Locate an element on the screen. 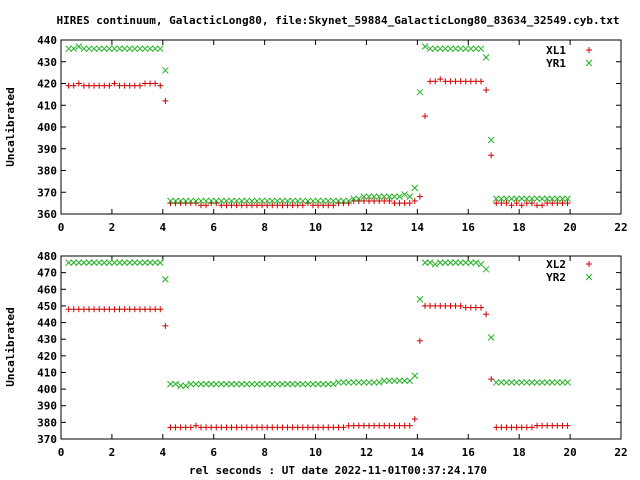  x-tick-label: 18 is located at coordinates (519, 452).